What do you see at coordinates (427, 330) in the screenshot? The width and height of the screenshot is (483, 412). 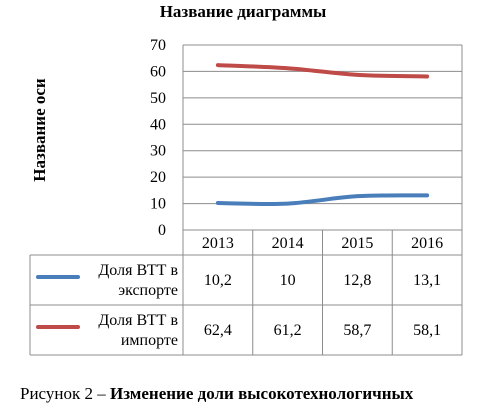 I see `data-label: 58,1` at bounding box center [427, 330].